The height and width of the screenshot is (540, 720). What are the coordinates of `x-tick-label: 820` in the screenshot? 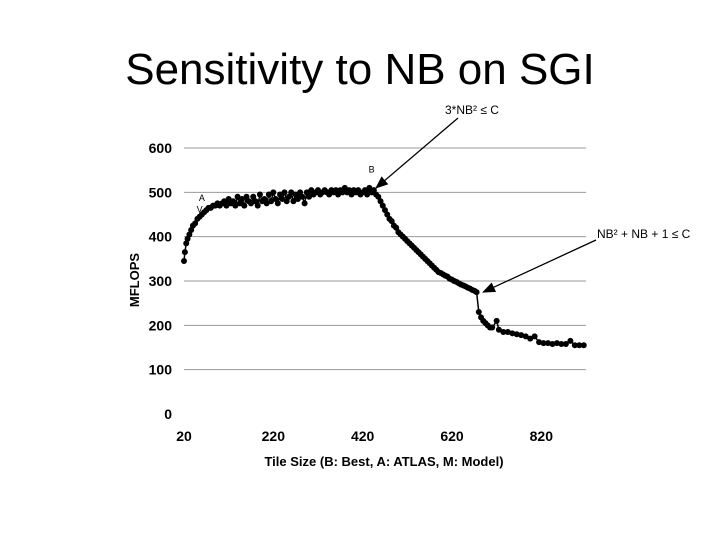 It's located at (542, 436).